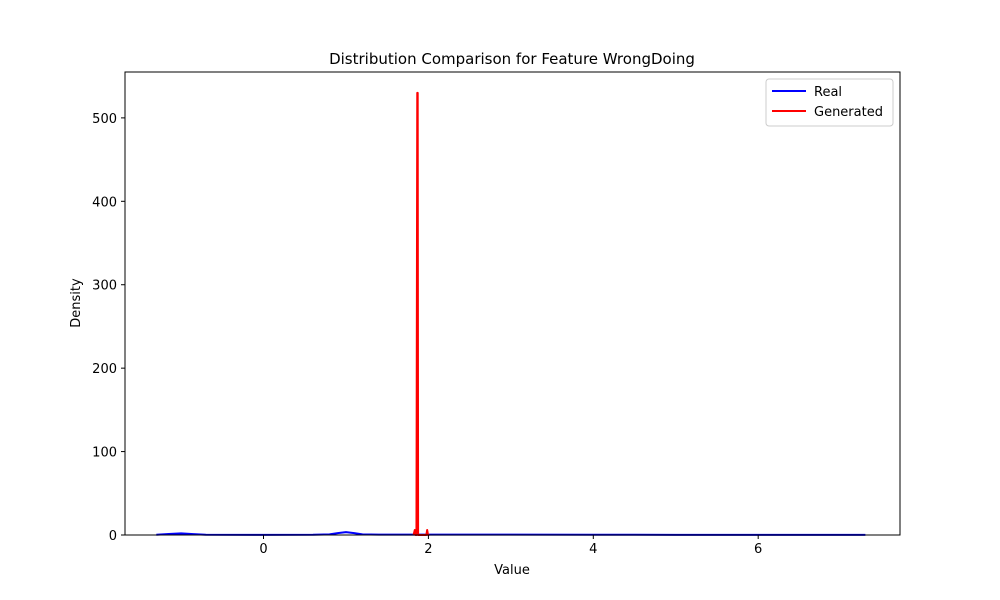  I want to click on y-tick-label: 300, so click(104, 286).